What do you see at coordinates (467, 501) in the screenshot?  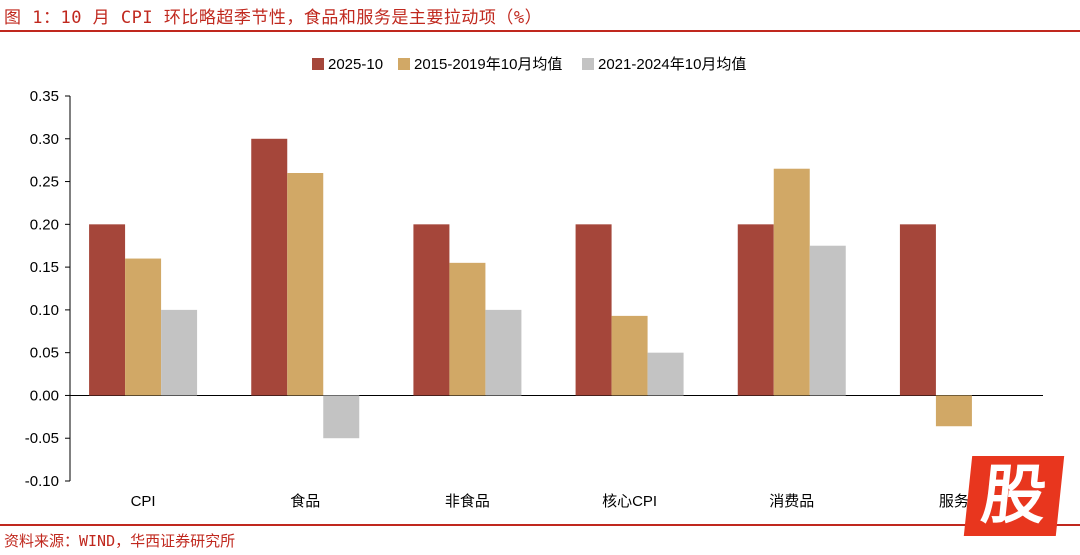 I see `x-tick-label: 非食品` at bounding box center [467, 501].